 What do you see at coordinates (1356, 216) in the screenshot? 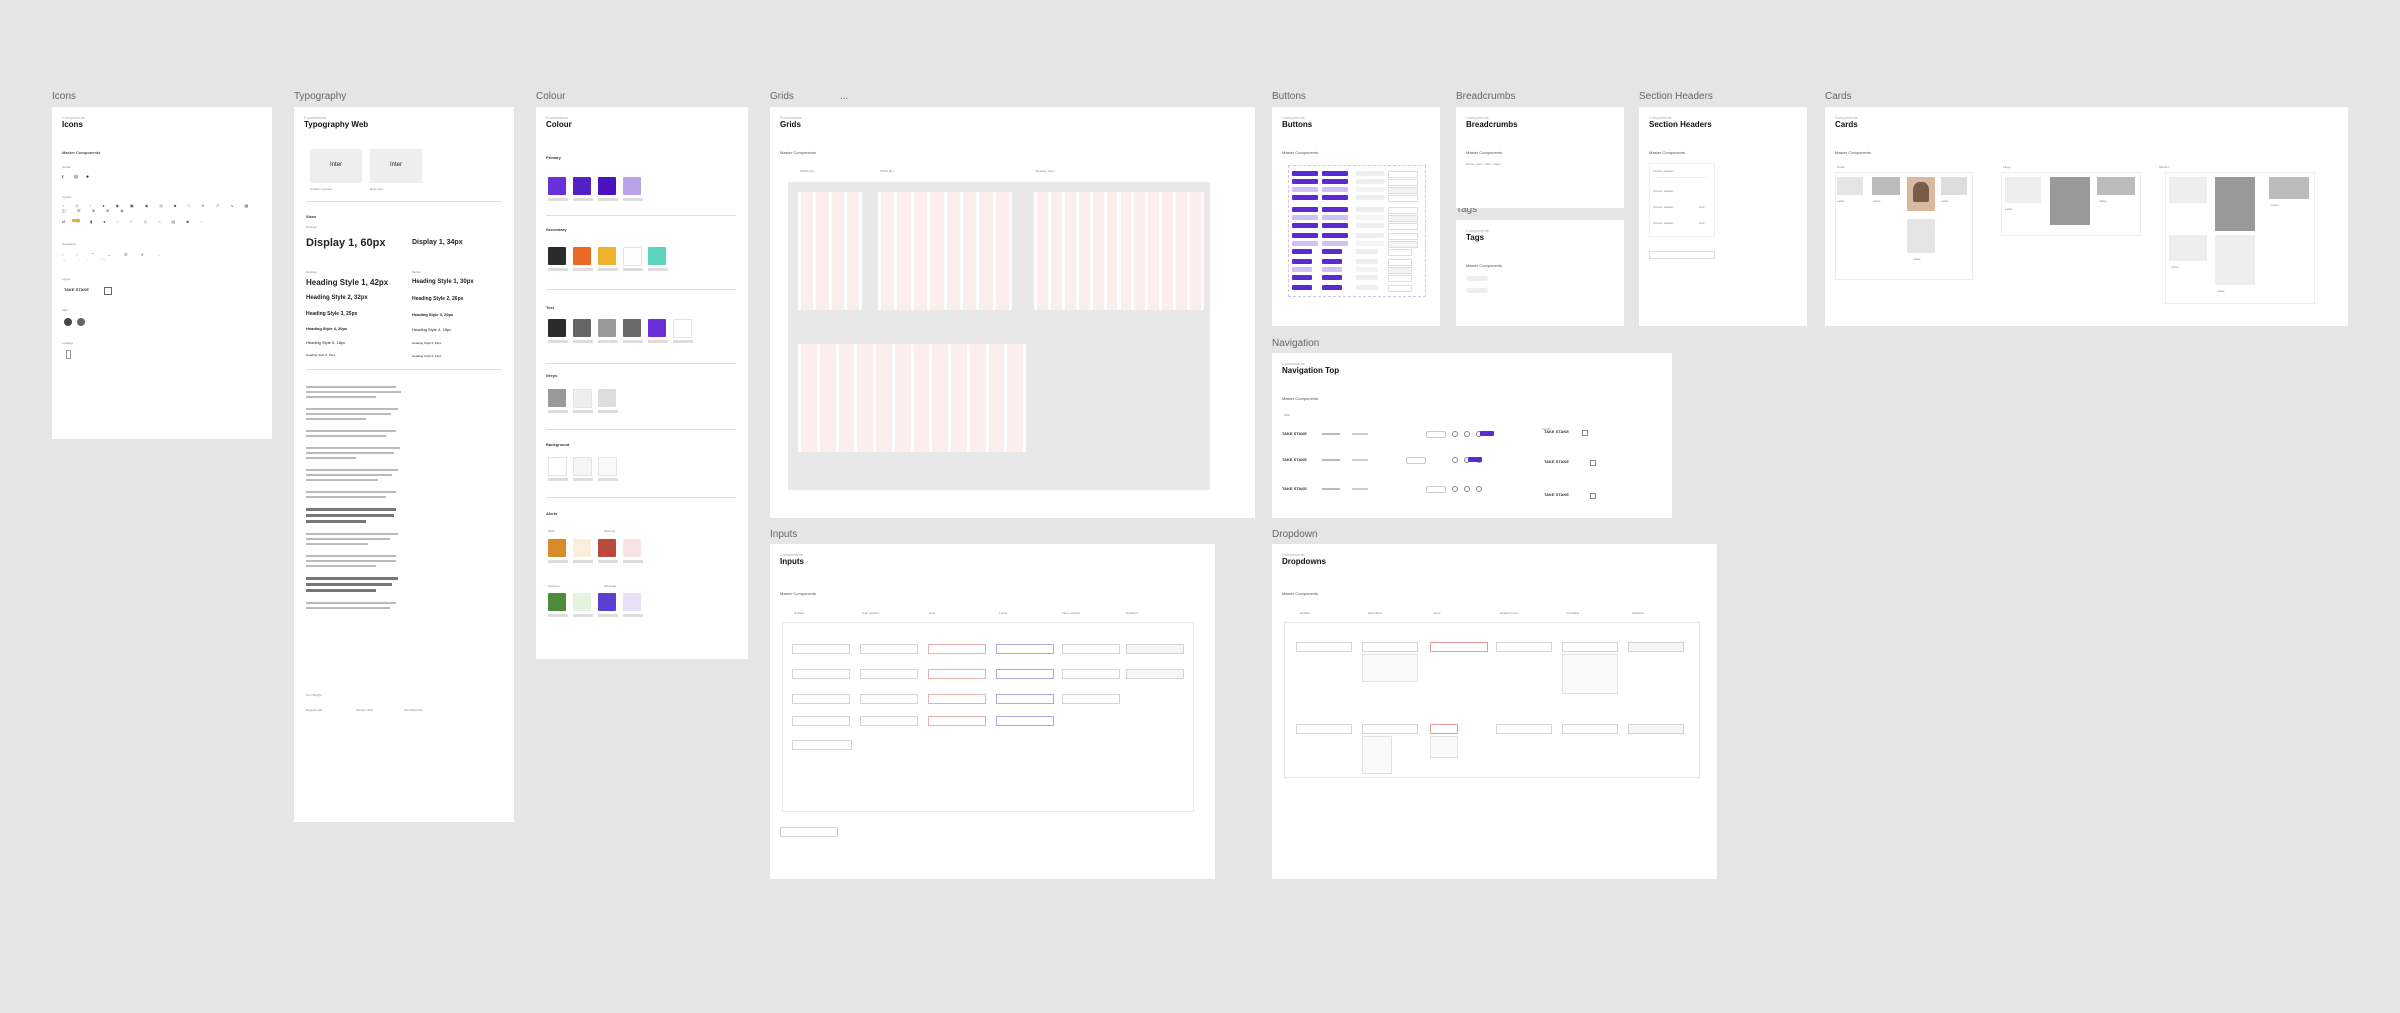
I see `buttons-frame: Components Buttons Master Components` at bounding box center [1356, 216].